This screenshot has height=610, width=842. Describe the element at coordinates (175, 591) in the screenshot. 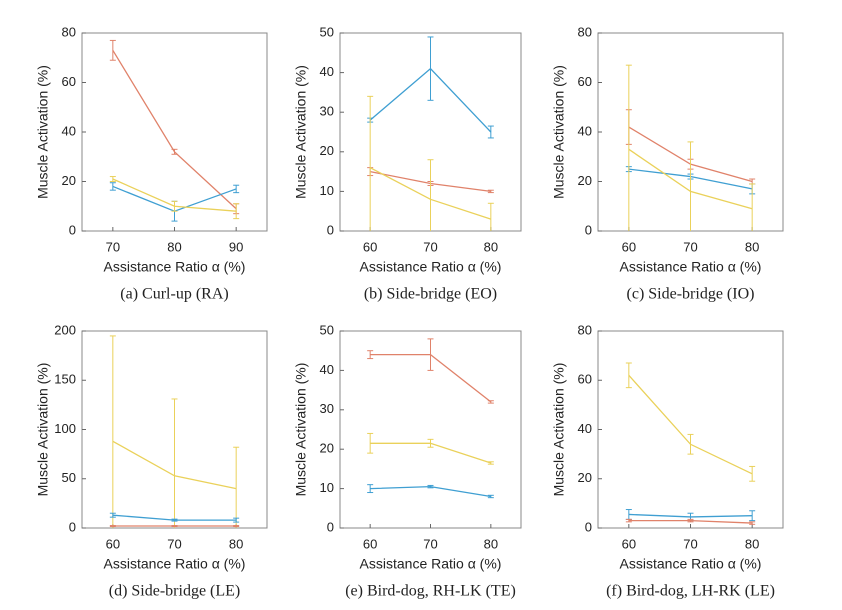

I see `panel-caption: (d) Side-bridge (LE)` at that location.